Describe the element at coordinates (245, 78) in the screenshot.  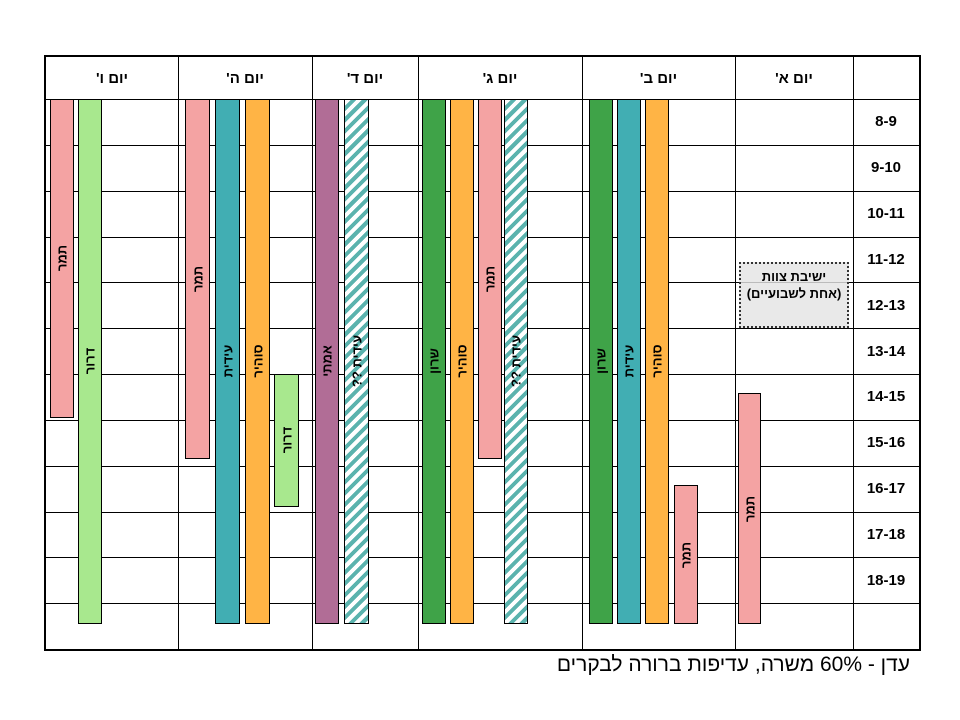
I see `day-header: יום ה'` at that location.